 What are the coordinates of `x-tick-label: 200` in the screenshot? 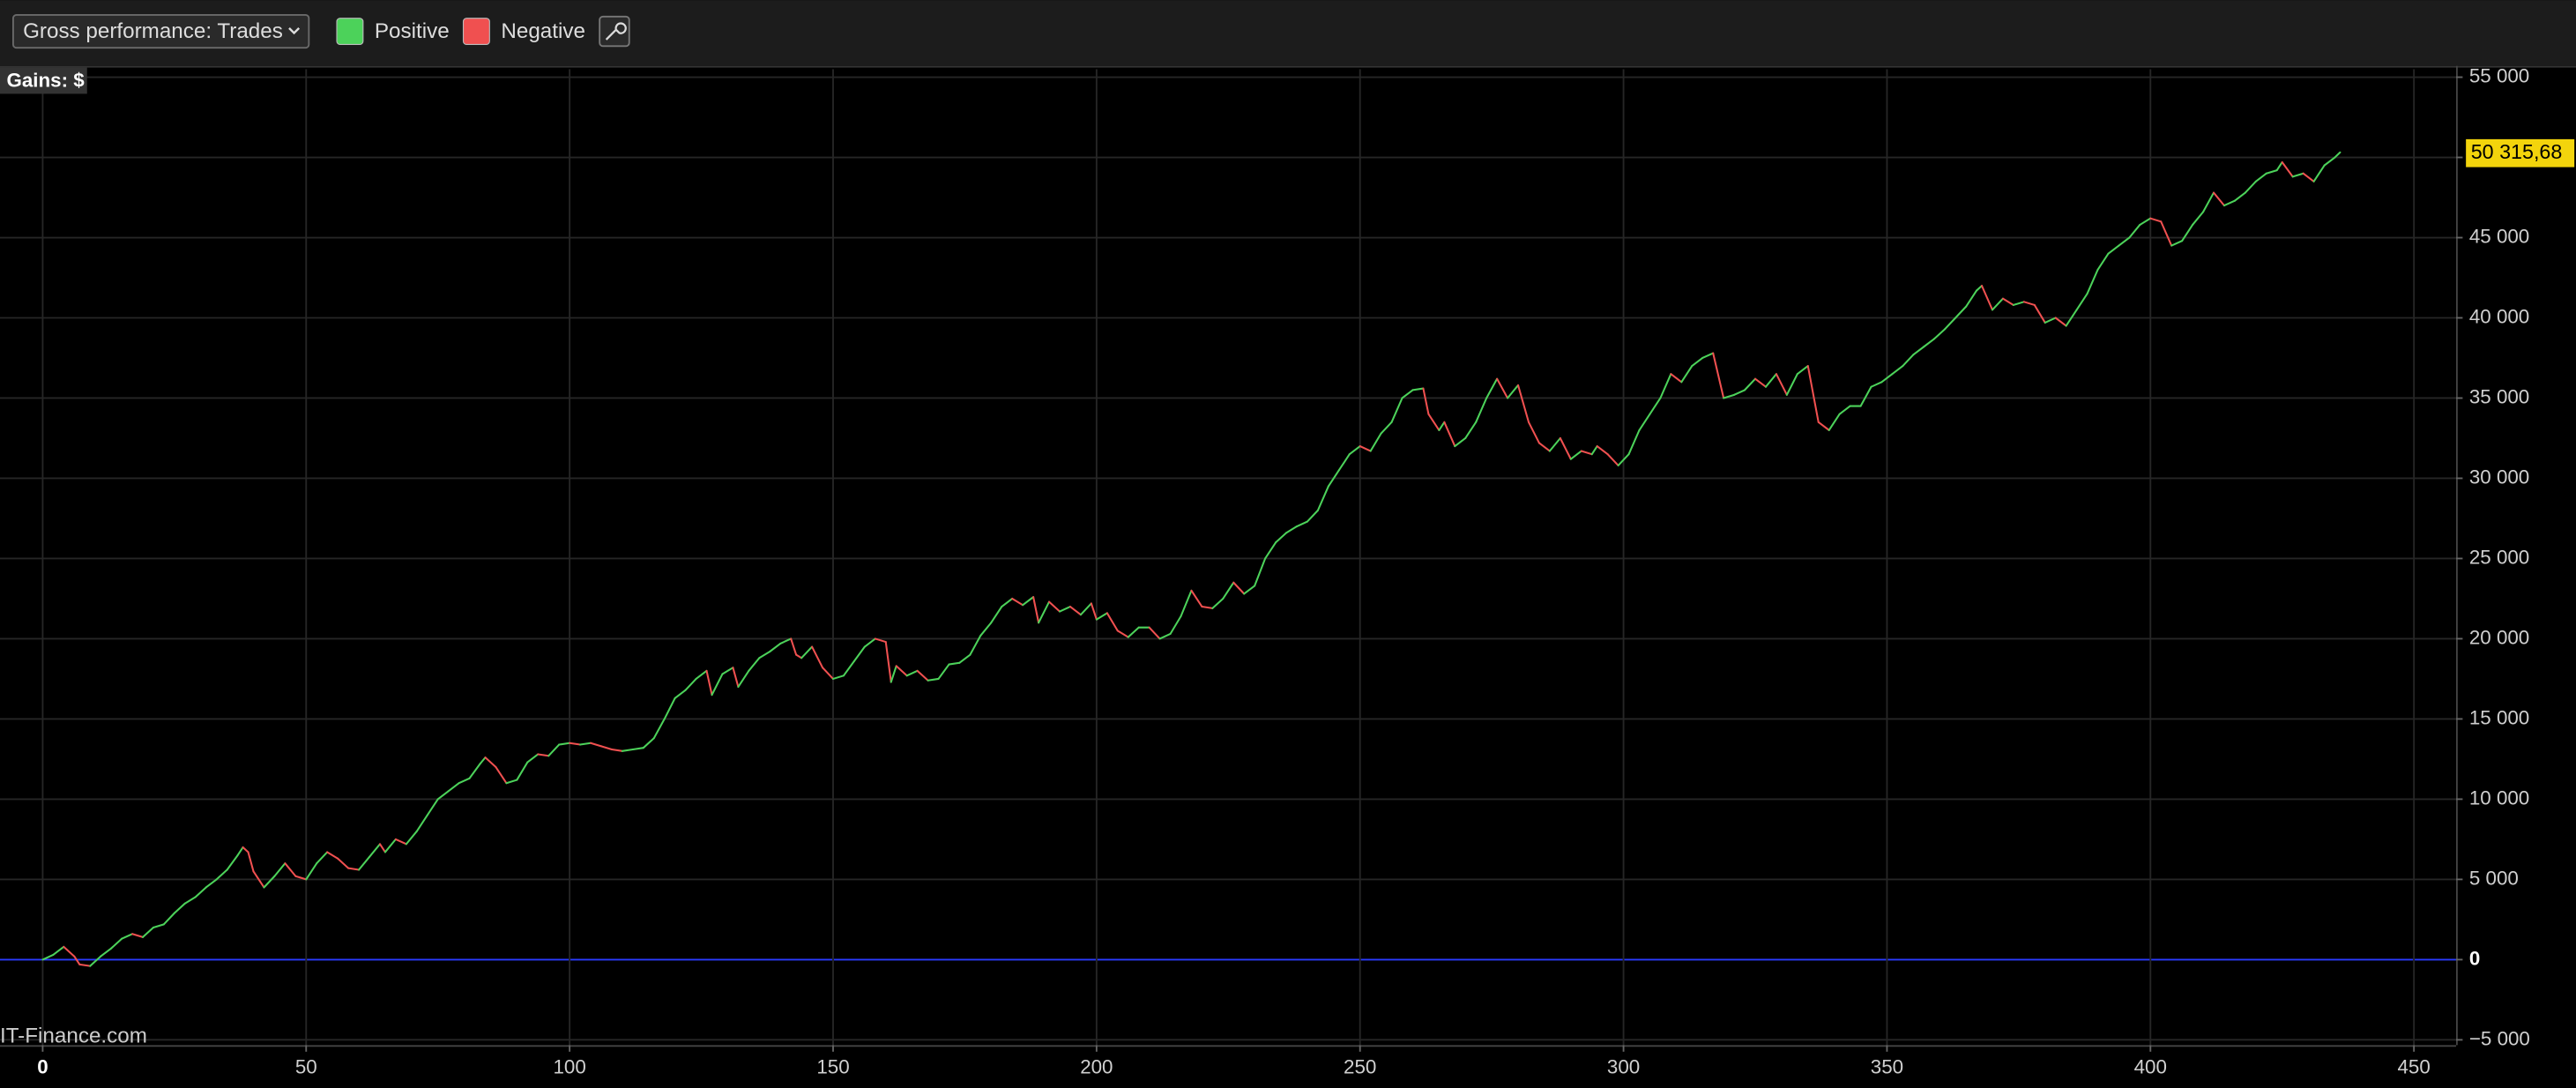 It's located at (1096, 1066).